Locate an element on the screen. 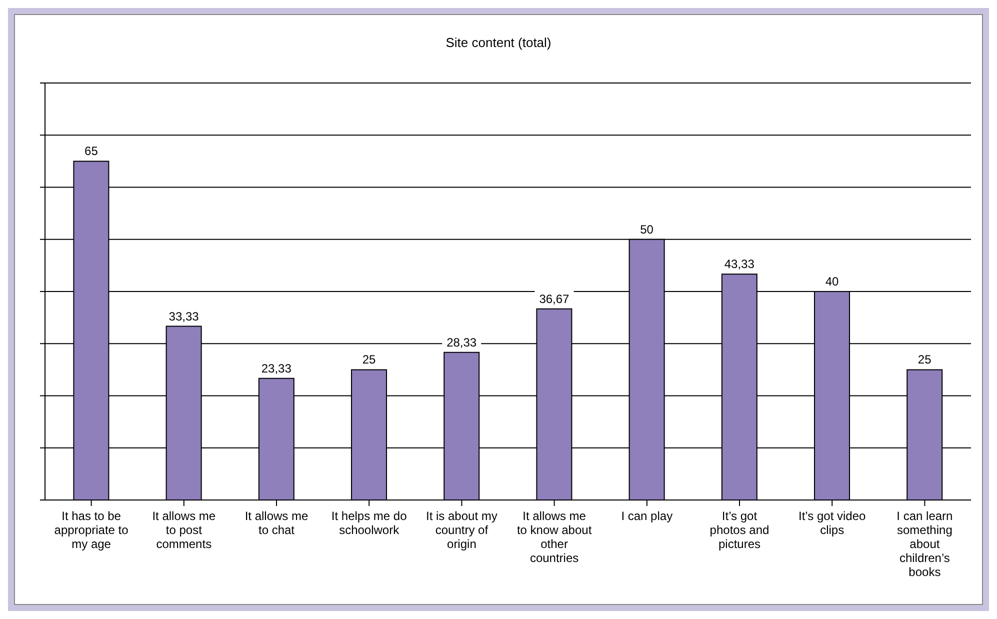 This screenshot has height=619, width=997. x-tick-label: It’s got video clips is located at coordinates (832, 523).